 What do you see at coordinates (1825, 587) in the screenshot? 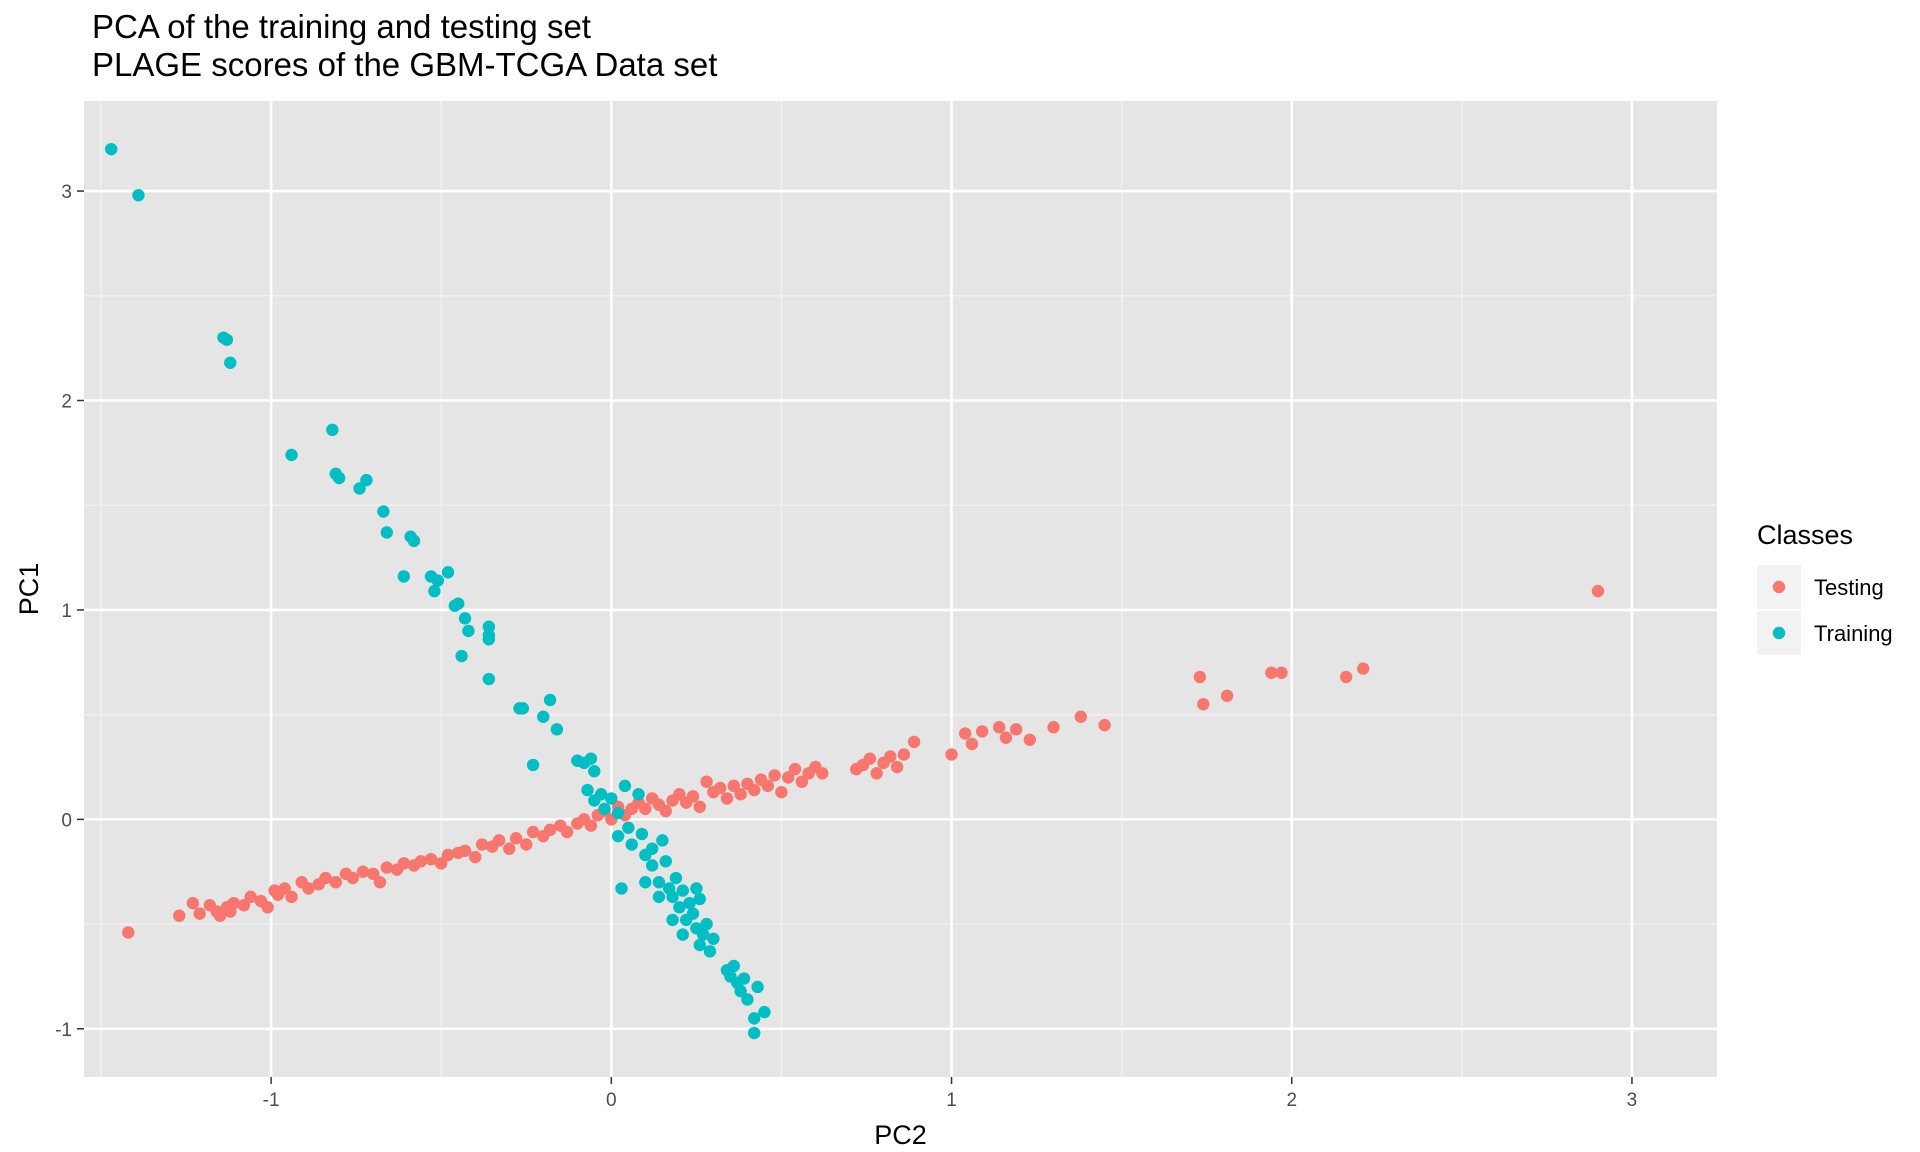
I see `legend: Classes Testing Training` at bounding box center [1825, 587].